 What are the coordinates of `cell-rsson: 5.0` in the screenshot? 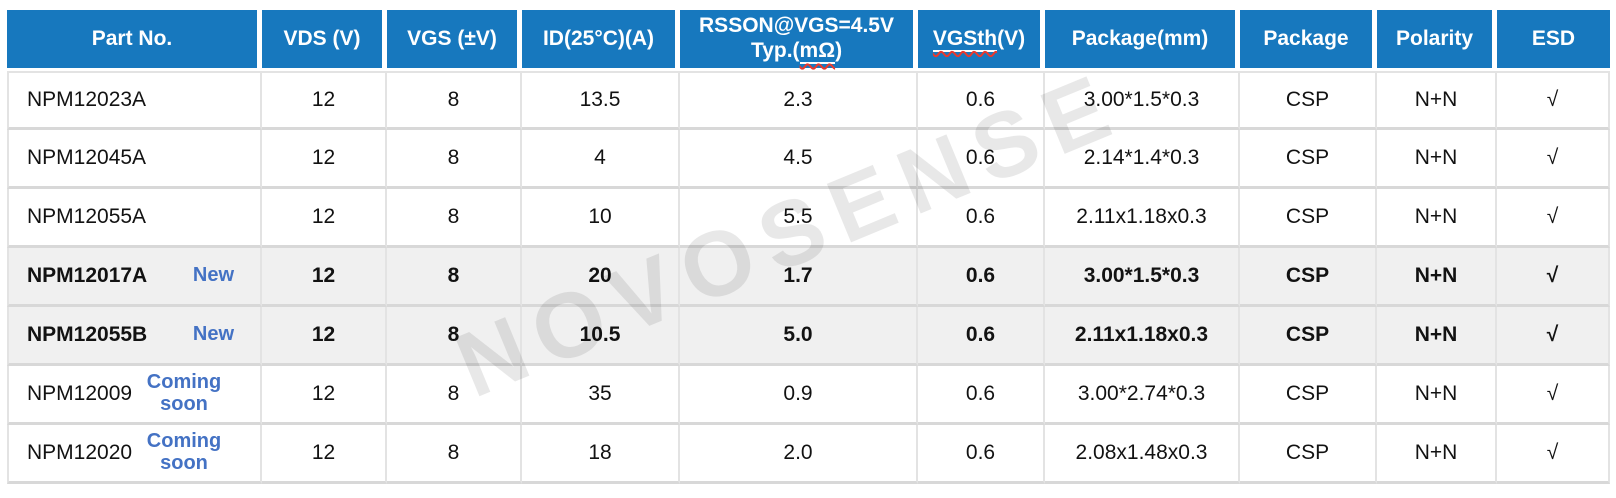 It's located at (799, 336).